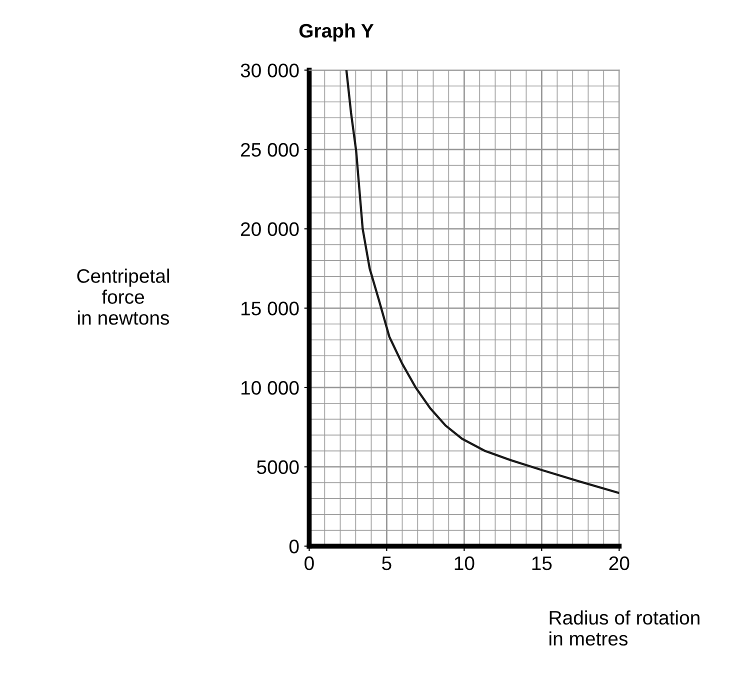 This screenshot has width=731, height=681. I want to click on x-tick-label: 5, so click(387, 563).